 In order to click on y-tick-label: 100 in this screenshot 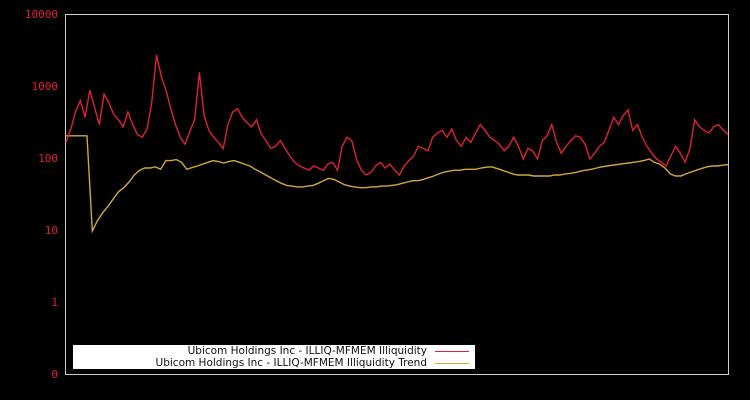, I will do `click(48, 158)`.